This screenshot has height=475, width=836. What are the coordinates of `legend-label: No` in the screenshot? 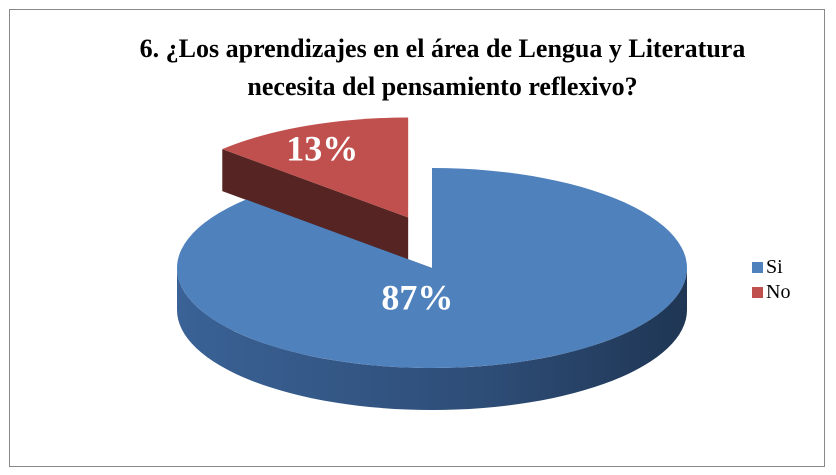 It's located at (778, 292).